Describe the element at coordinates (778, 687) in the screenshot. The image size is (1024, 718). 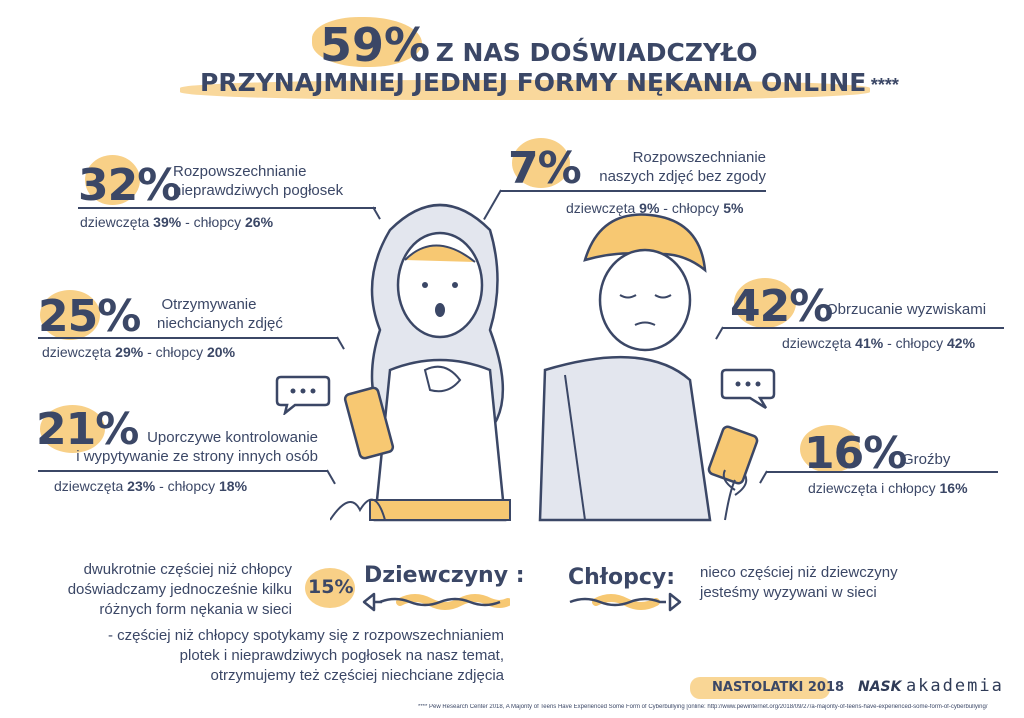
I see `survey-tag: NASTOLATKI 2018` at that location.